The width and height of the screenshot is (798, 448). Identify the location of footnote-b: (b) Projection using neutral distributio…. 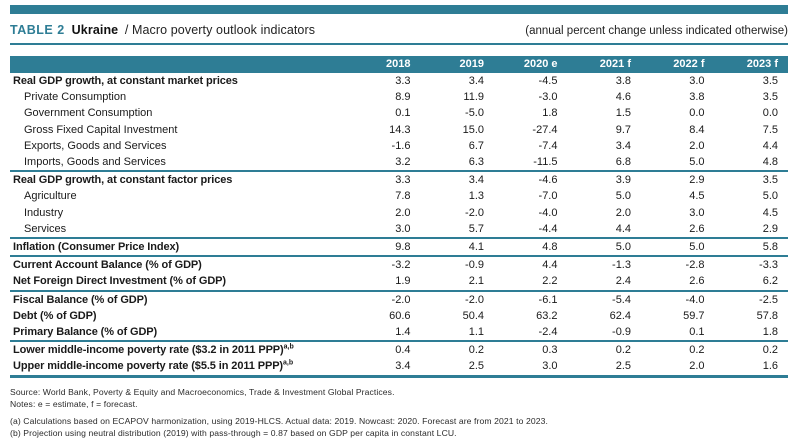
(233, 432).